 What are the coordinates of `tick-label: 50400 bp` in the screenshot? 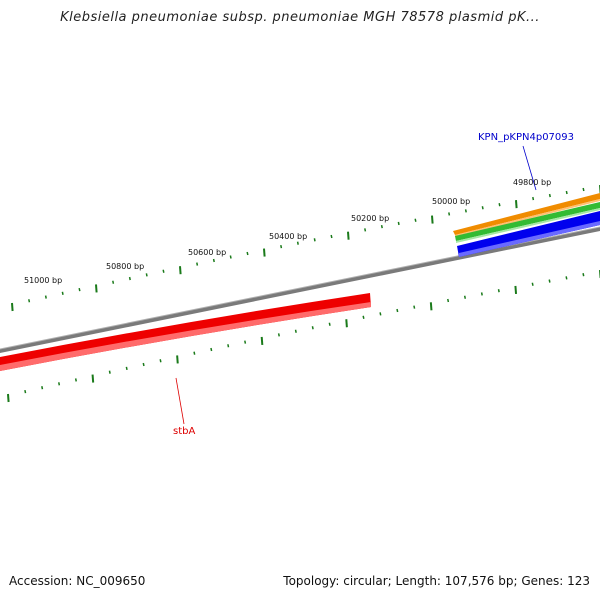 It's located at (288, 236).